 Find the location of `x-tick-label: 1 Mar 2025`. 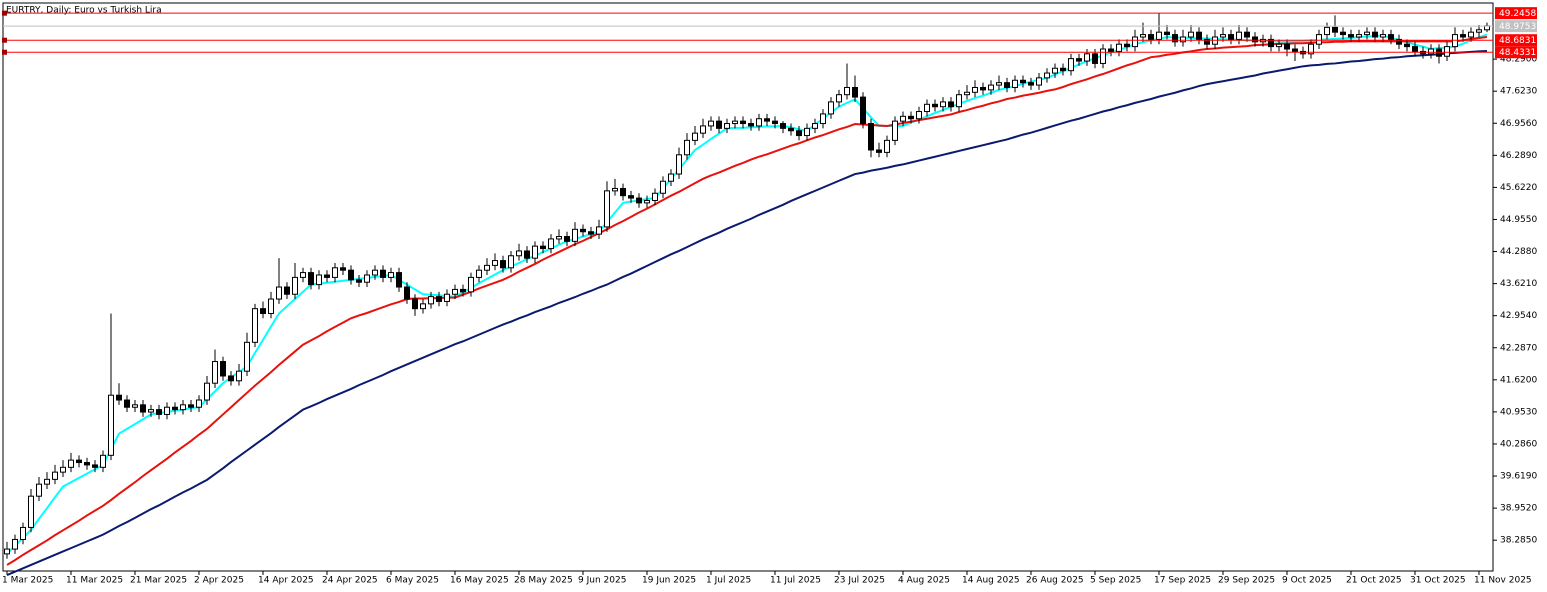

x-tick-label: 1 Mar 2025 is located at coordinates (27, 581).